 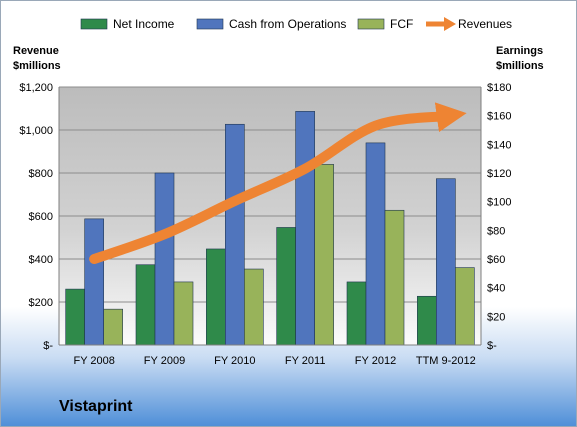 What do you see at coordinates (210, 24) in the screenshot?
I see `legend-swatch-cash-from-operations` at bounding box center [210, 24].